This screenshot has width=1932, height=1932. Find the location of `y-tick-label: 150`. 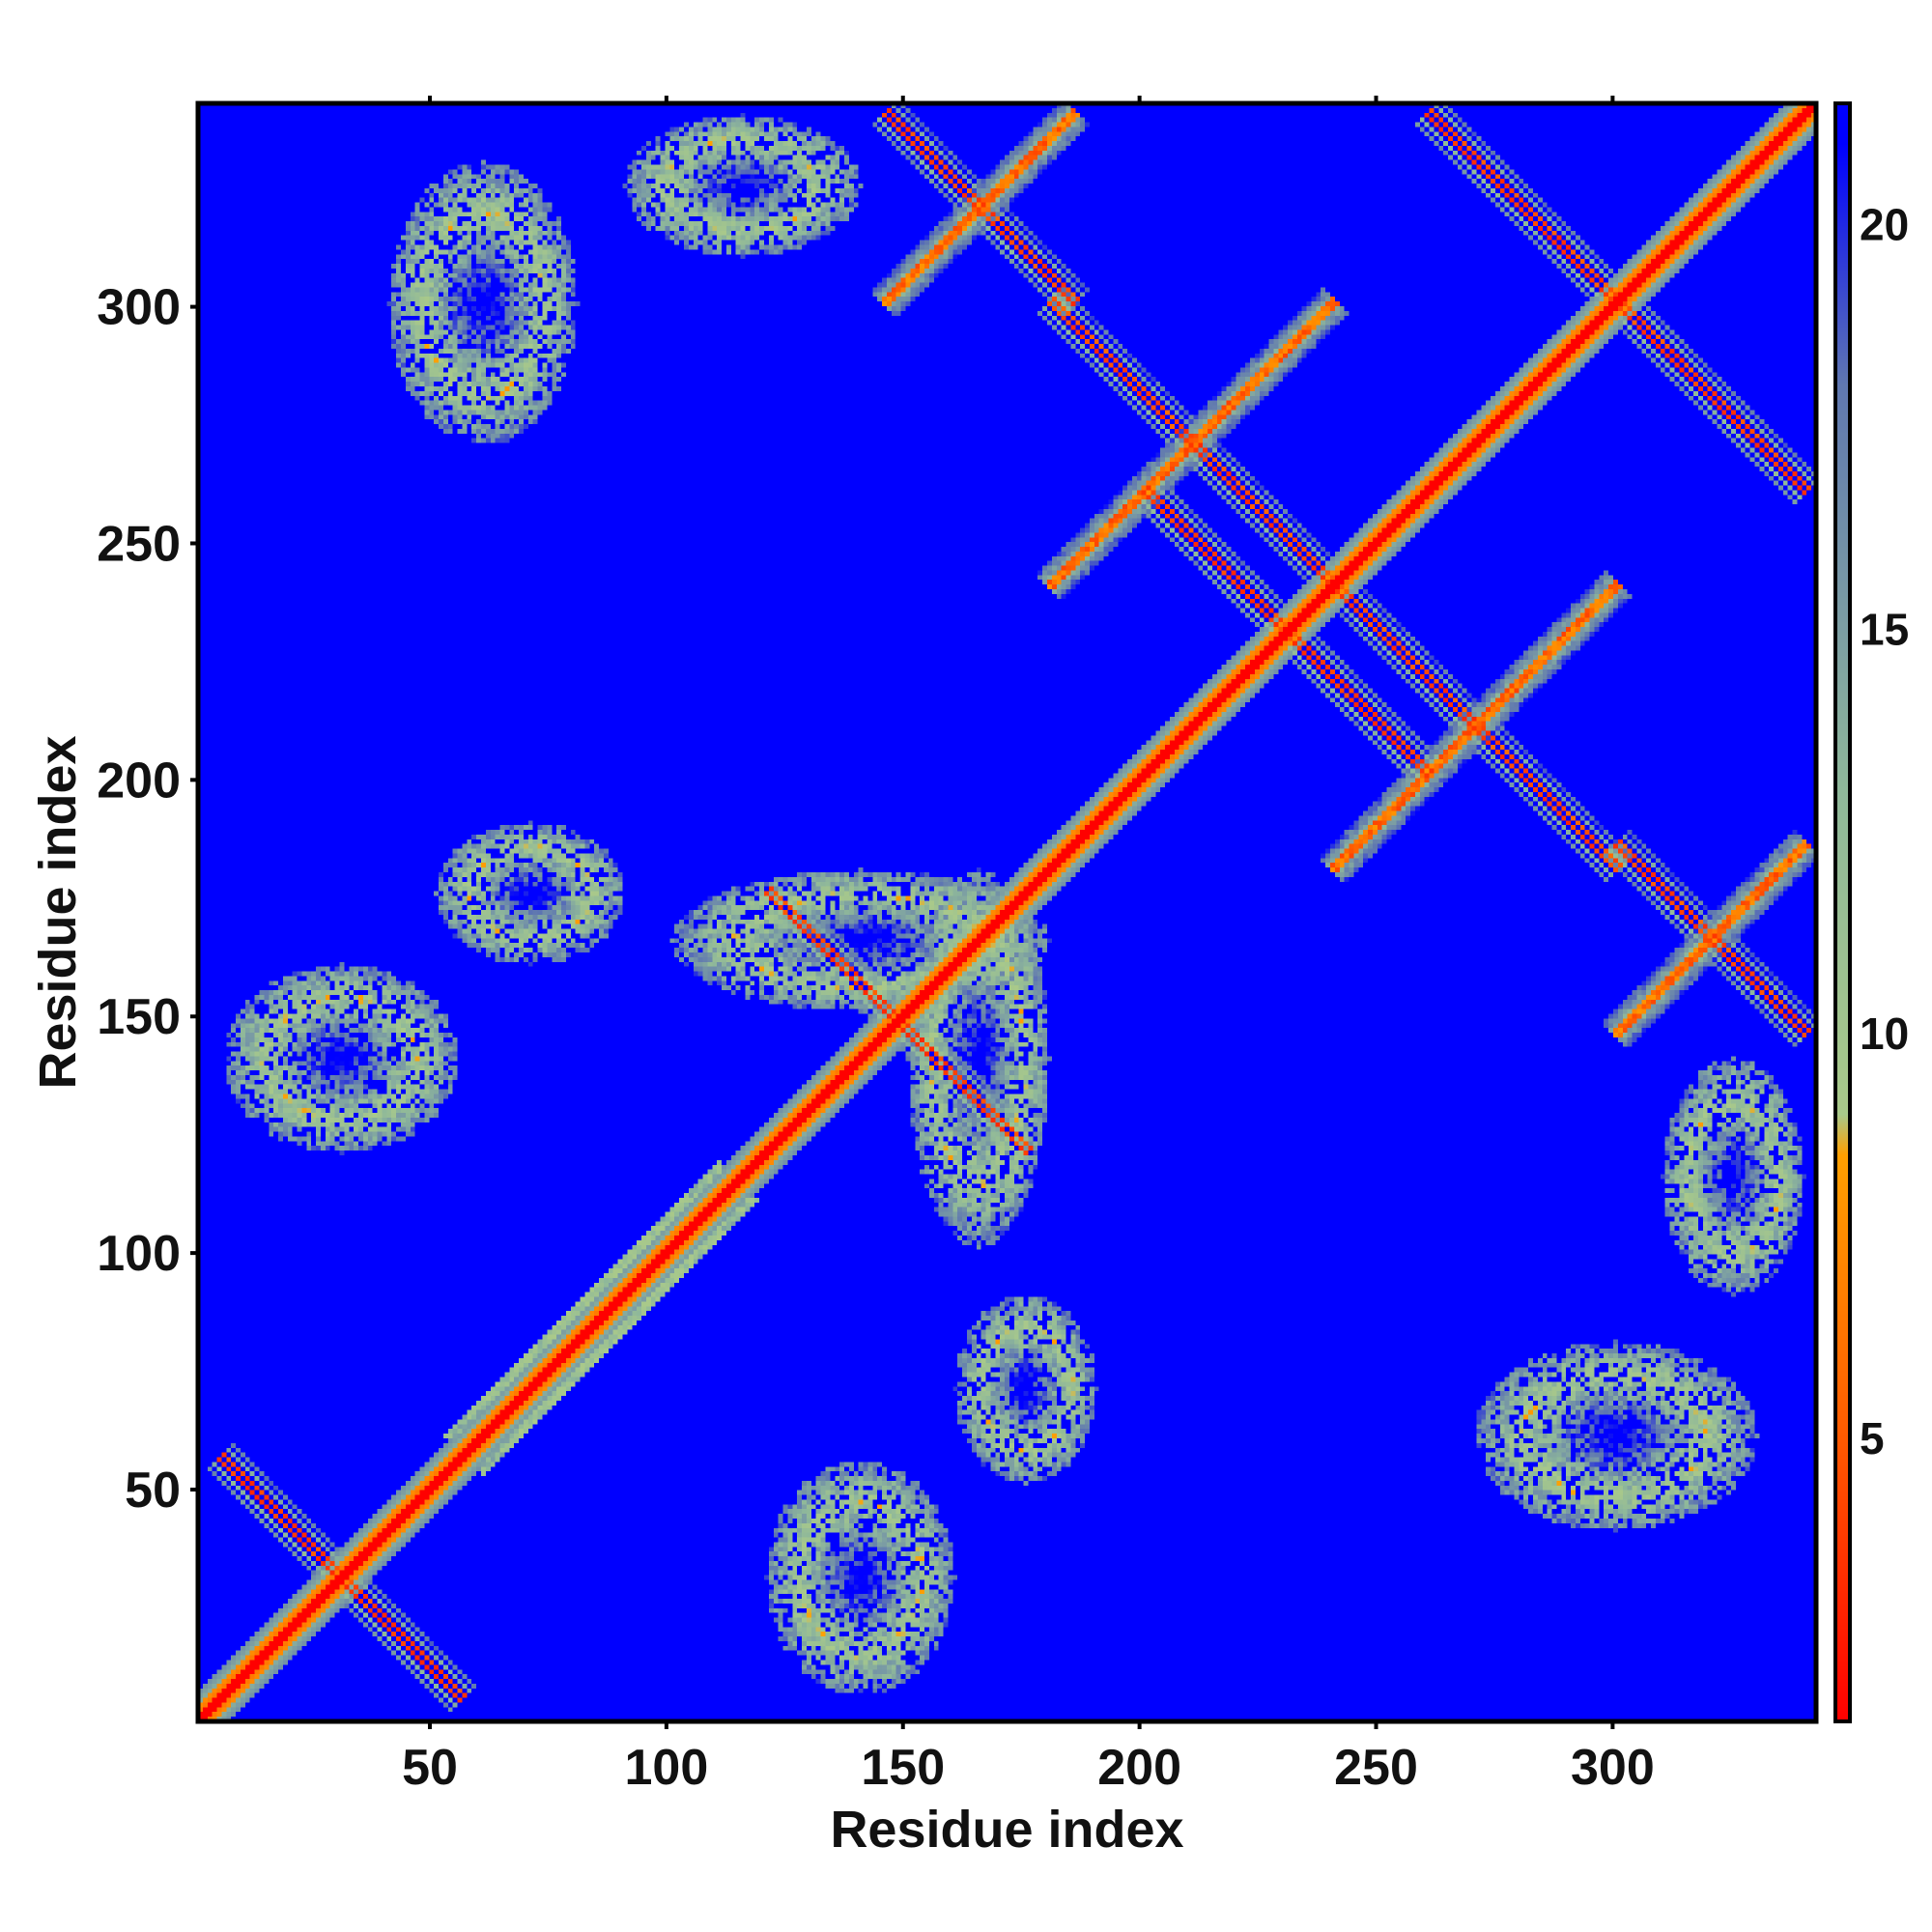

y-tick-label: 150 is located at coordinates (139, 1017).